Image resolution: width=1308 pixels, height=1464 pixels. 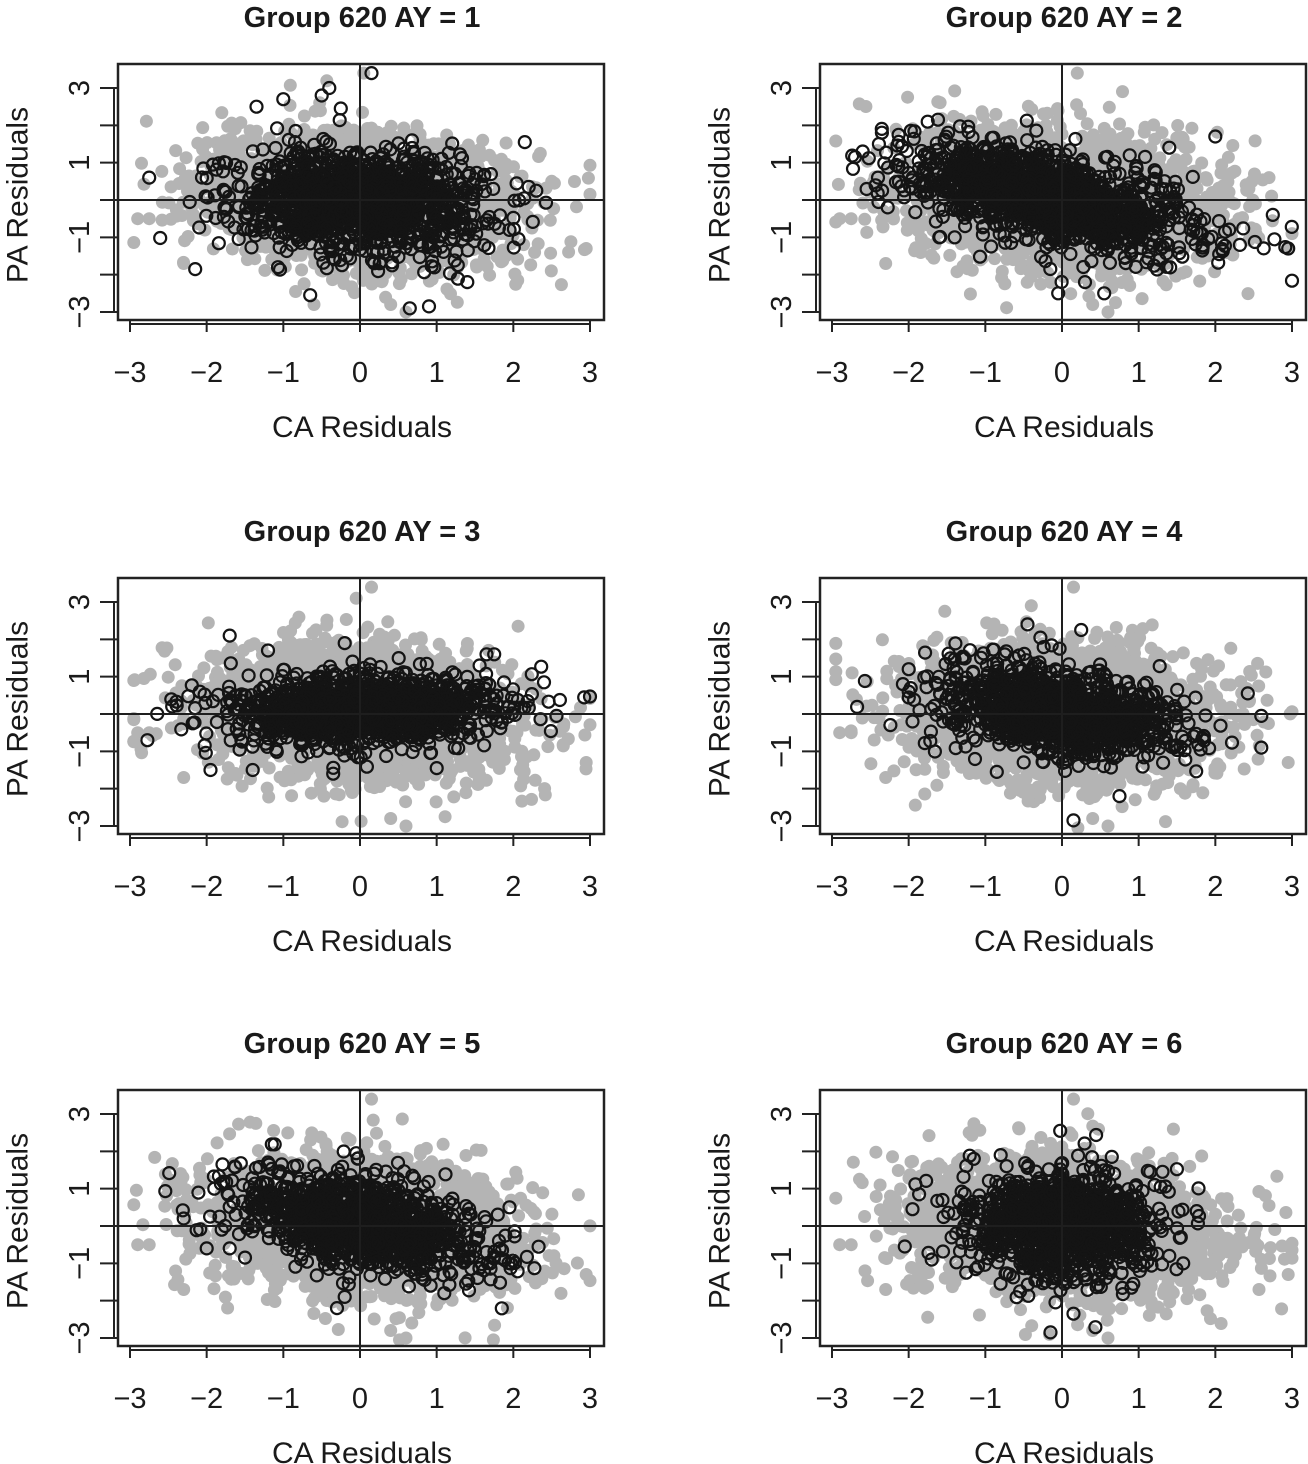 I want to click on y-tick-label: 3, so click(x=80, y=88).